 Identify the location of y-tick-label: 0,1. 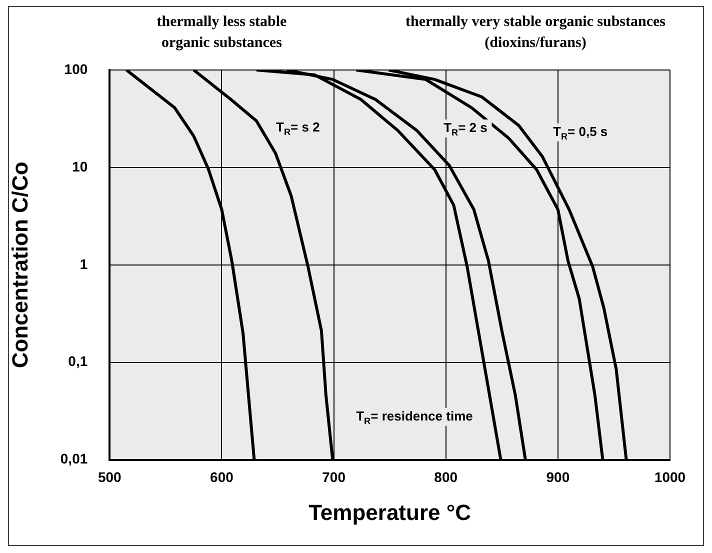
(78, 361).